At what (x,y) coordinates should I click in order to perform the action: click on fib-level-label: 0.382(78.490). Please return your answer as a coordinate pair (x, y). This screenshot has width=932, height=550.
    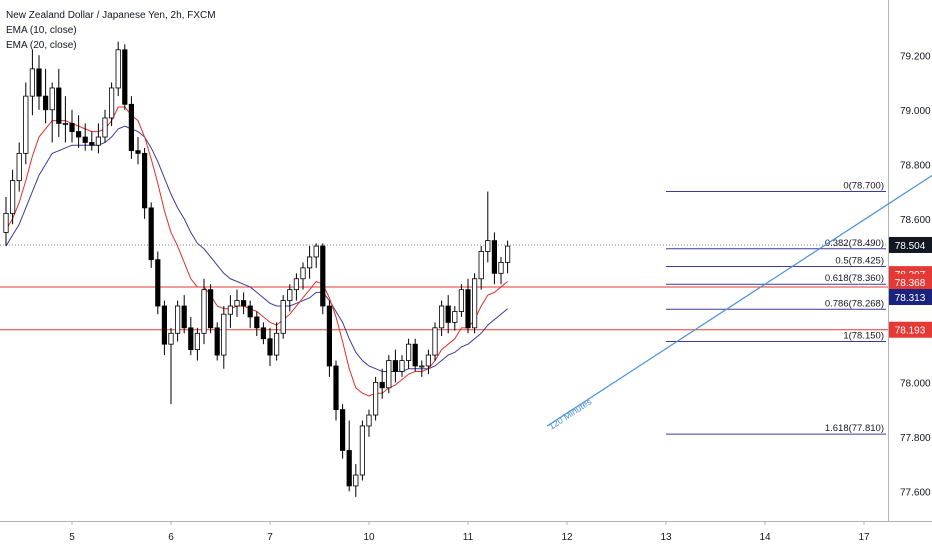
    Looking at the image, I should click on (854, 243).